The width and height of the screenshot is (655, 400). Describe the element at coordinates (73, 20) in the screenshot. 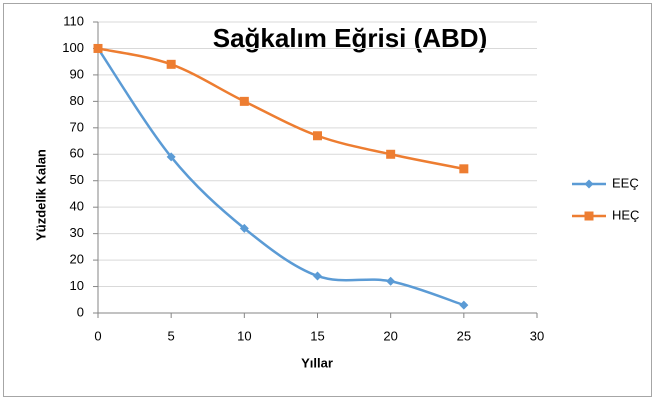

I see `y-tick-label: 110` at that location.